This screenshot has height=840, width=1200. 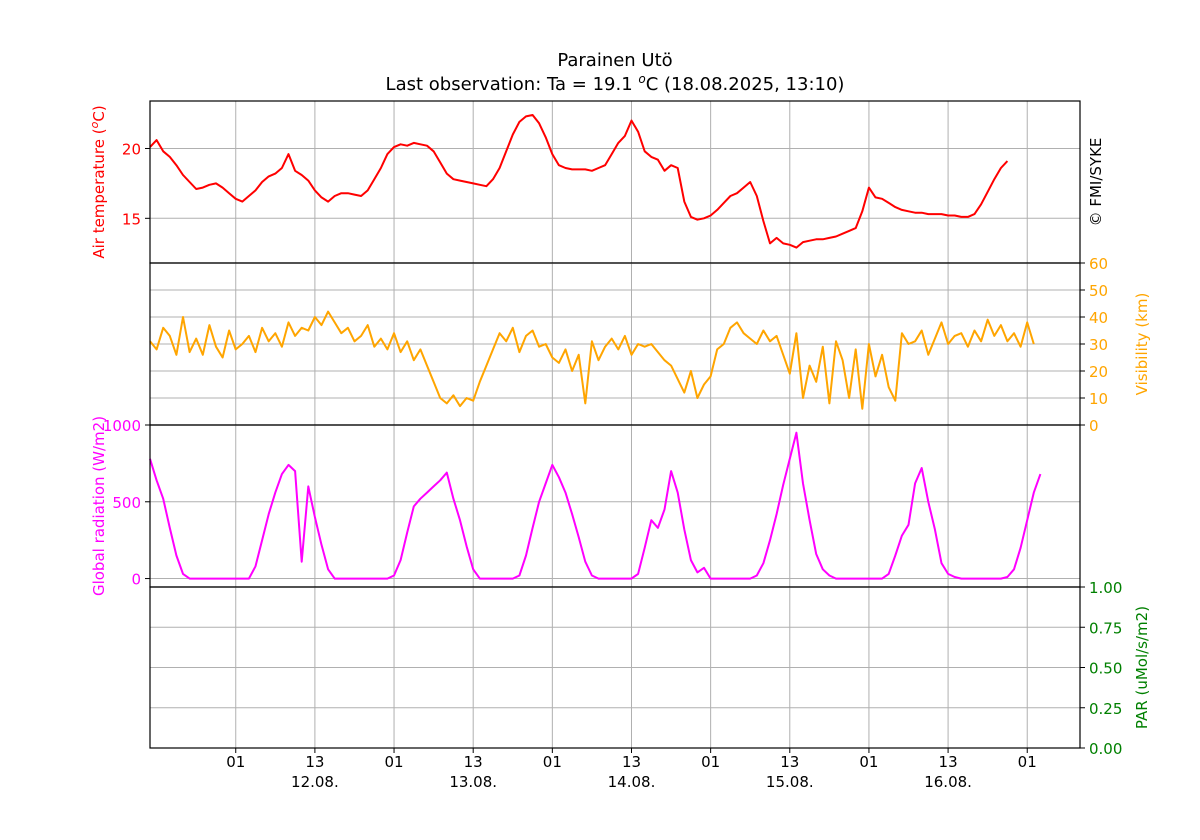 I want to click on temperature-axis-label-text: Air temperature (, so click(x=99, y=193).